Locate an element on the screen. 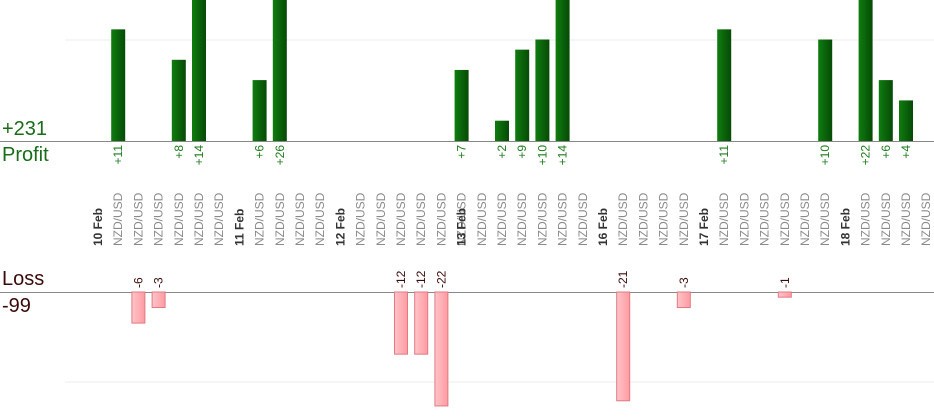 Image resolution: width=934 pixels, height=420 pixels. profit-value-label: +7 is located at coordinates (462, 152).